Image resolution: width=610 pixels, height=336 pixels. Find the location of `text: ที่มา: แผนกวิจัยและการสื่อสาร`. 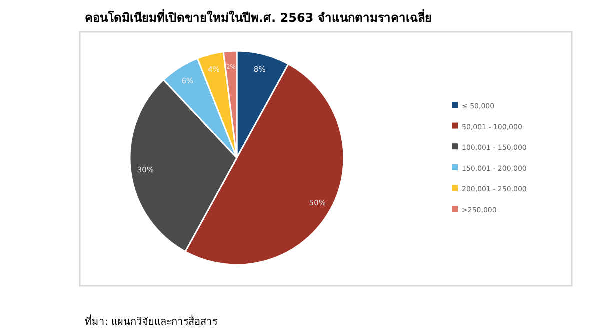

text: ที่มา: แผนกวิจัยและการสื่อสาร is located at coordinates (152, 321).